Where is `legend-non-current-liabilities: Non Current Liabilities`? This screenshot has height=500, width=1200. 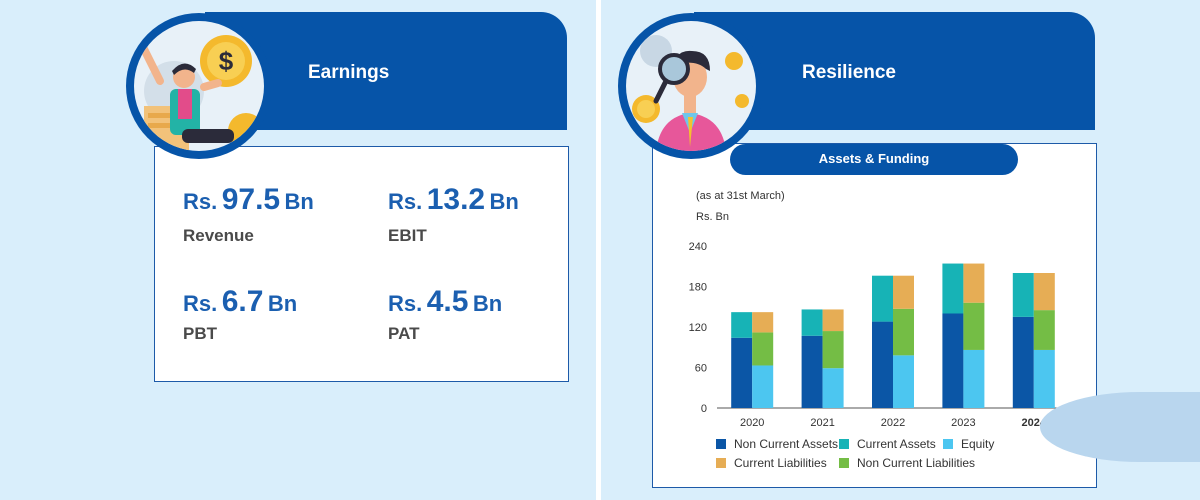
legend-non-current-liabilities: Non Current Liabilities is located at coordinates (907, 463).